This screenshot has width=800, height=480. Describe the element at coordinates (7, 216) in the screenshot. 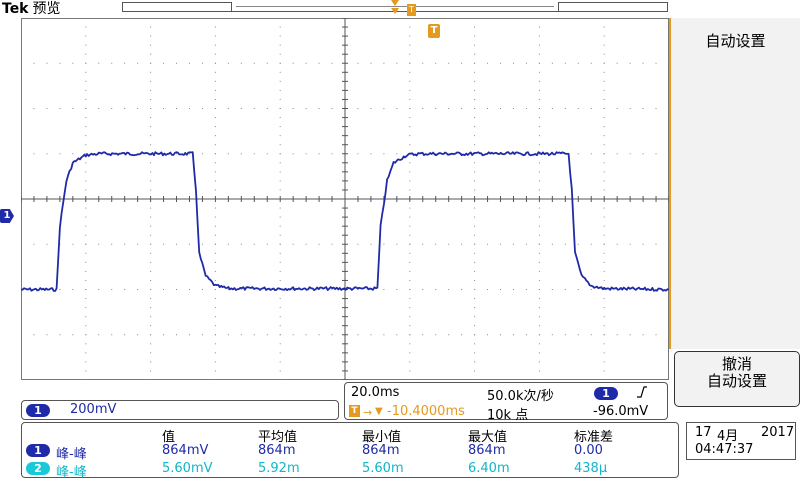

I see `ch1-ground-marker: 1` at that location.